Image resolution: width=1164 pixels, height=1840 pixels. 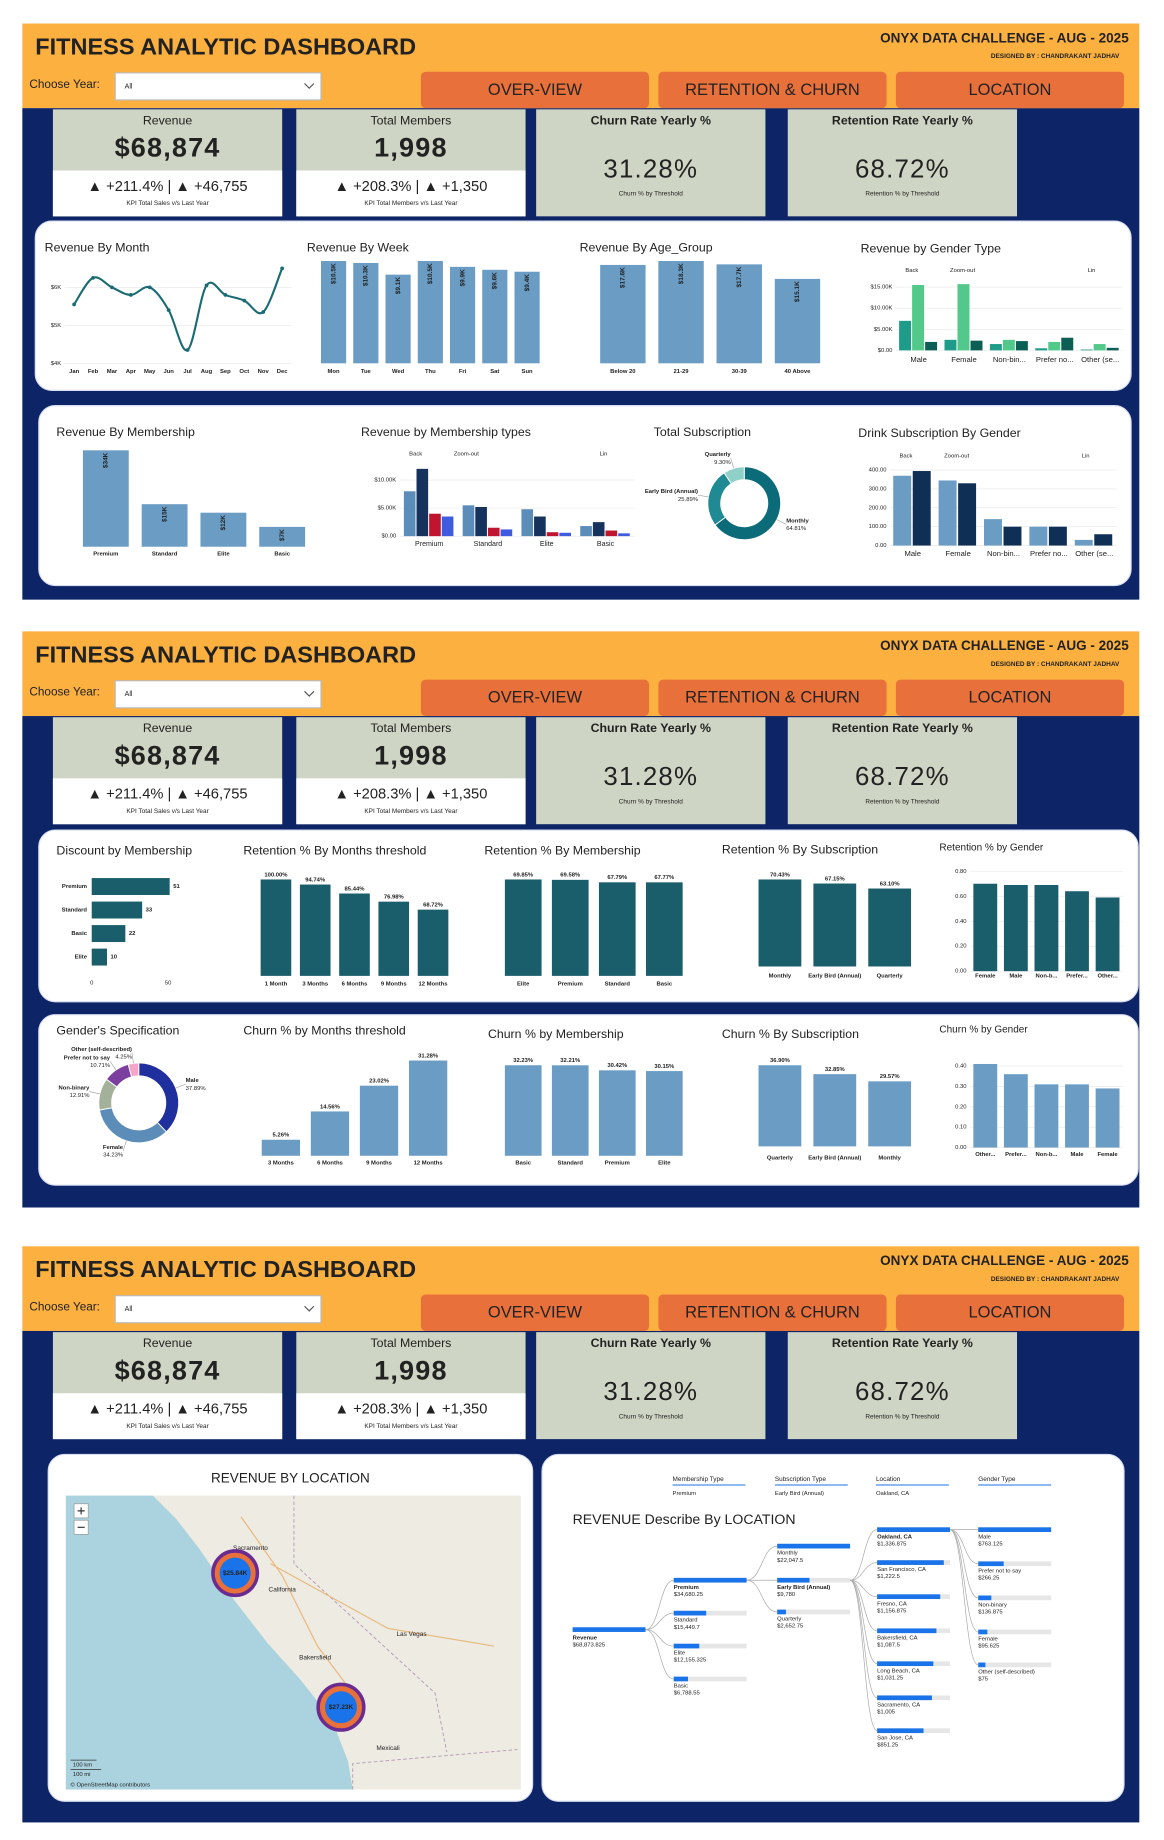 I want to click on x-tick-label: Early Bird (Annual), so click(x=834, y=976).